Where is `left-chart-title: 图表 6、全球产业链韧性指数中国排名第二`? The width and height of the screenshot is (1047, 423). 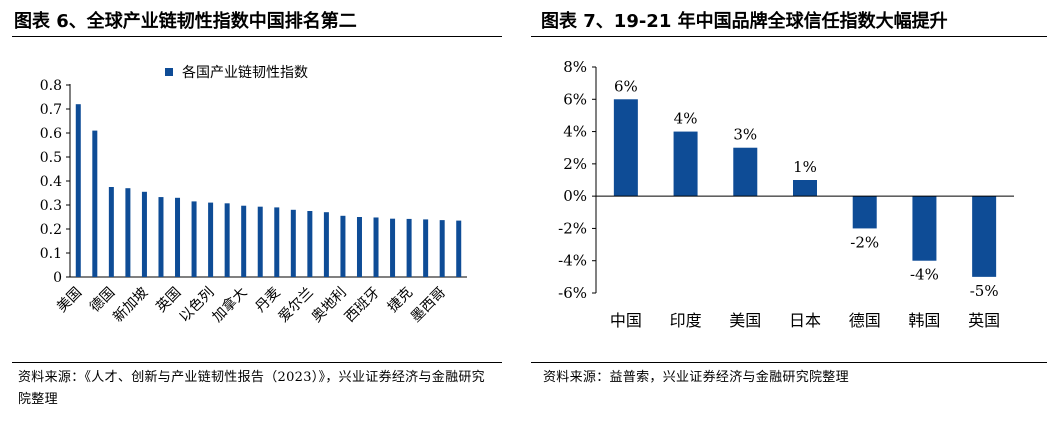
left-chart-title: 图表 6、全球产业链韧性指数中国排名第二 is located at coordinates (185, 21).